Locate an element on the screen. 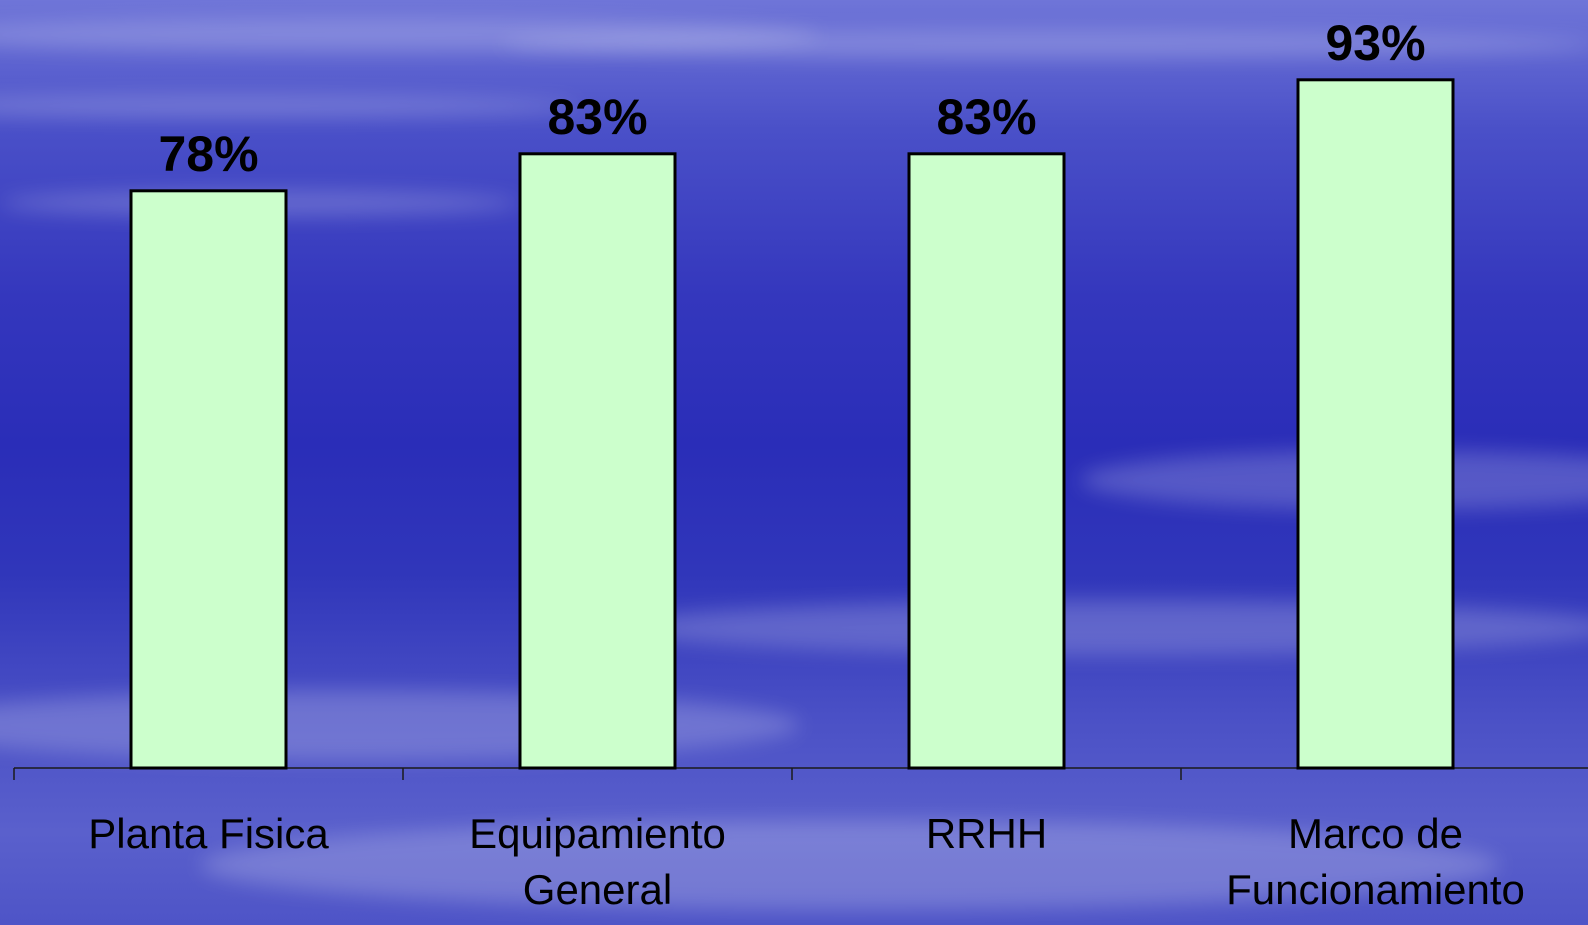 The image size is (1588, 925). category-label: Planta Fisica is located at coordinates (208, 833).